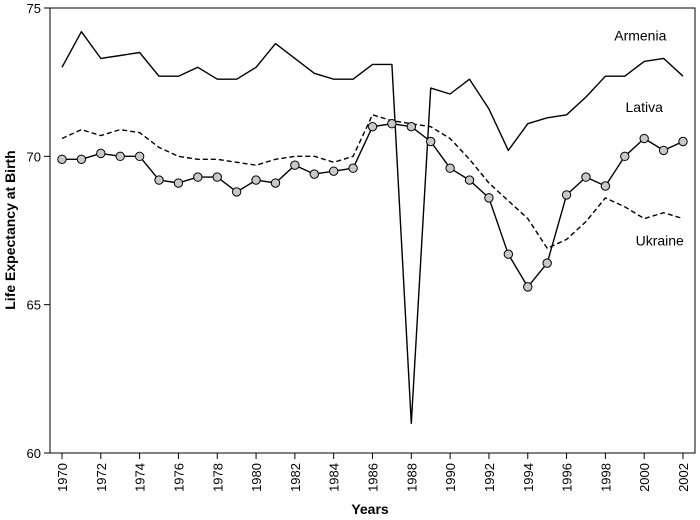  What do you see at coordinates (373, 477) in the screenshot?
I see `x-tick-label: 1986` at bounding box center [373, 477].